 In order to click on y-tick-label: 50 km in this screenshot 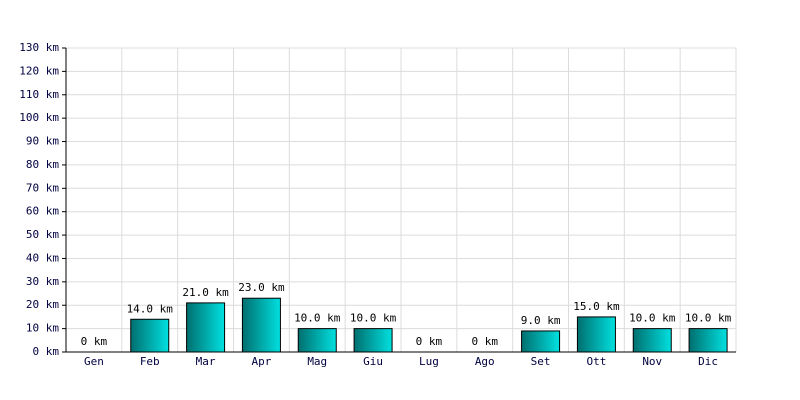, I will do `click(42, 234)`.